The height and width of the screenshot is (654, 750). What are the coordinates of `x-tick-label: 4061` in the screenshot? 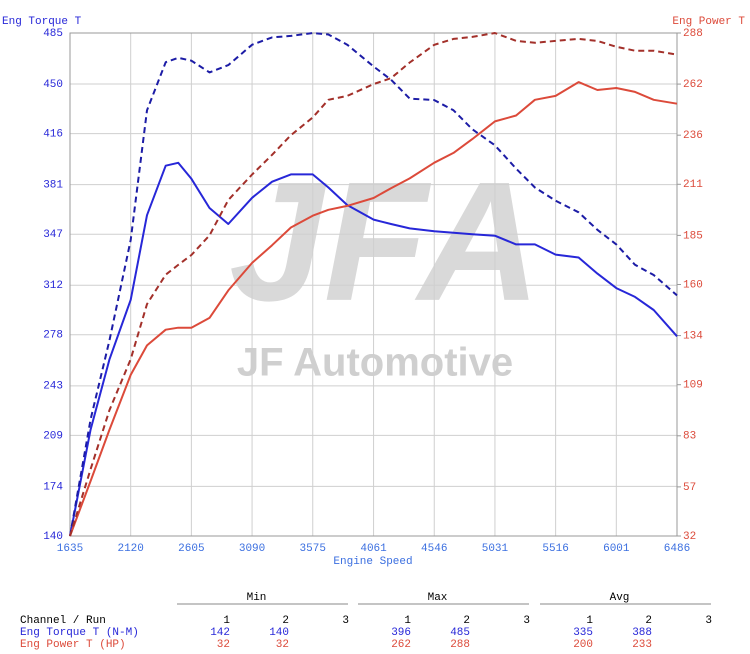 It's located at (373, 549).